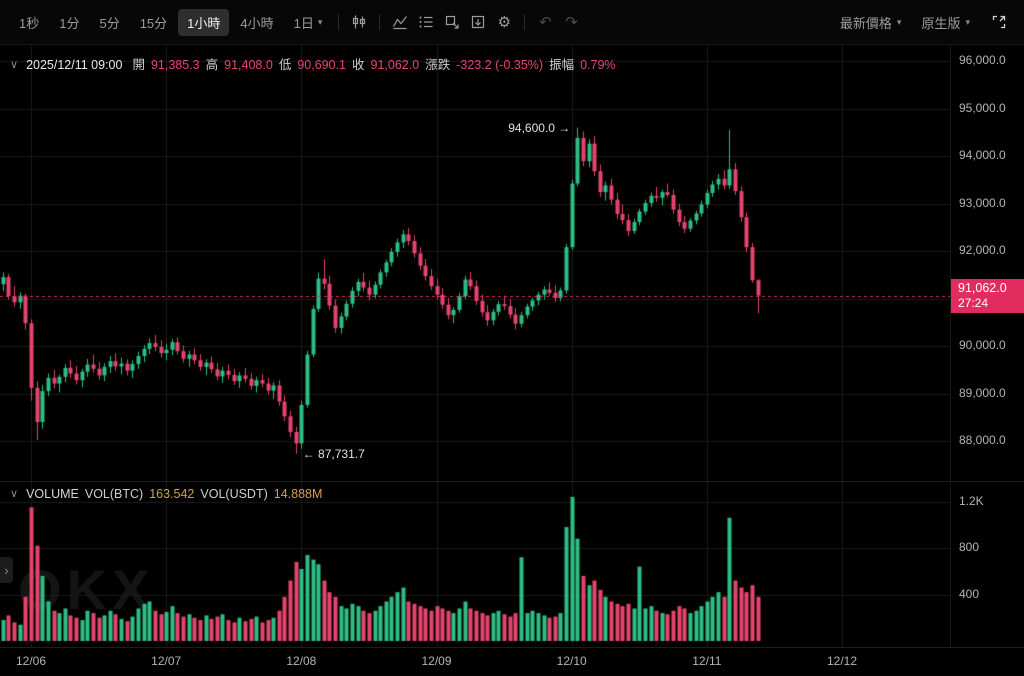  I want to click on price-axis-label: 96,000.0, so click(982, 60).